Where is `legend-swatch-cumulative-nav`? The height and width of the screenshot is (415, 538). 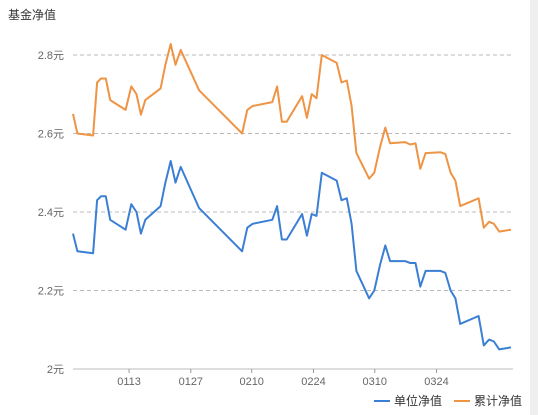 legend-swatch-cumulative-nav is located at coordinates (461, 400).